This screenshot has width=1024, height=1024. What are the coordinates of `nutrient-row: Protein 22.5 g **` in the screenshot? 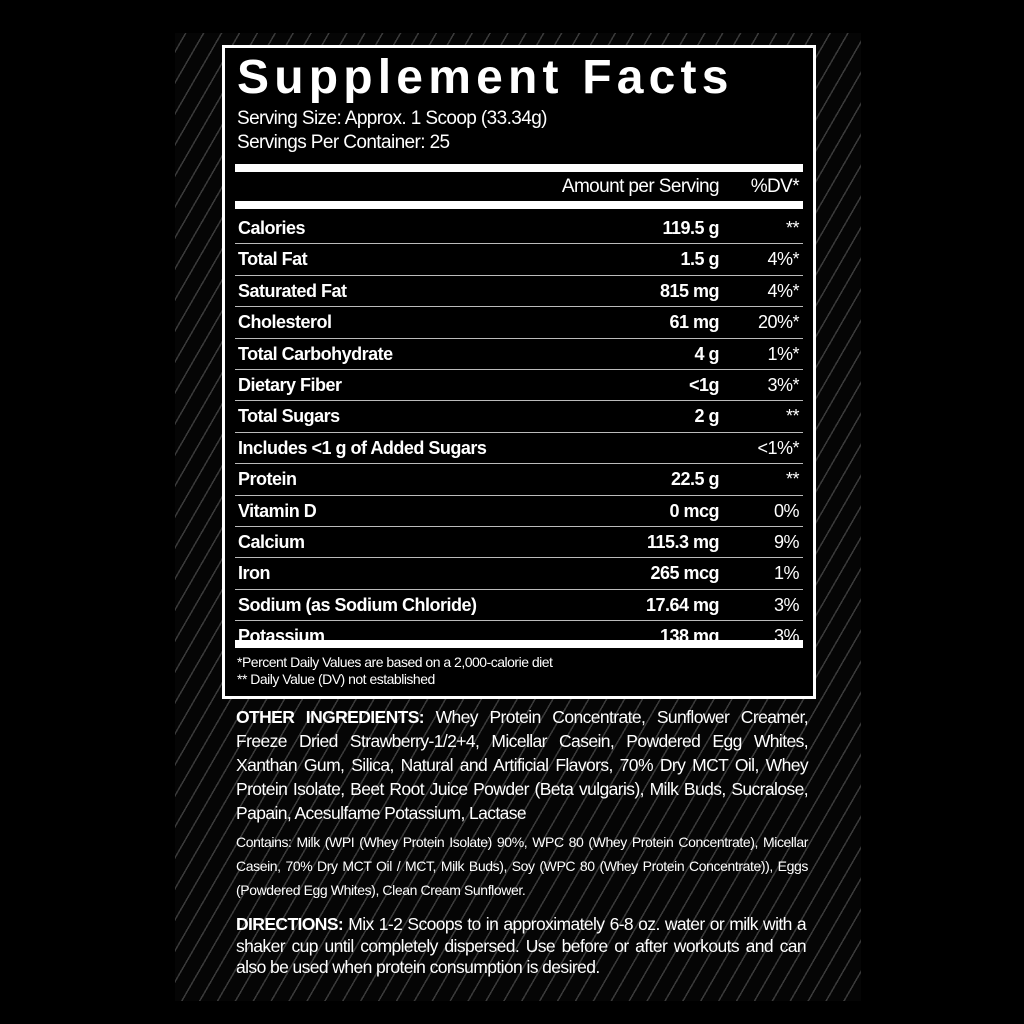 It's located at (519, 480).